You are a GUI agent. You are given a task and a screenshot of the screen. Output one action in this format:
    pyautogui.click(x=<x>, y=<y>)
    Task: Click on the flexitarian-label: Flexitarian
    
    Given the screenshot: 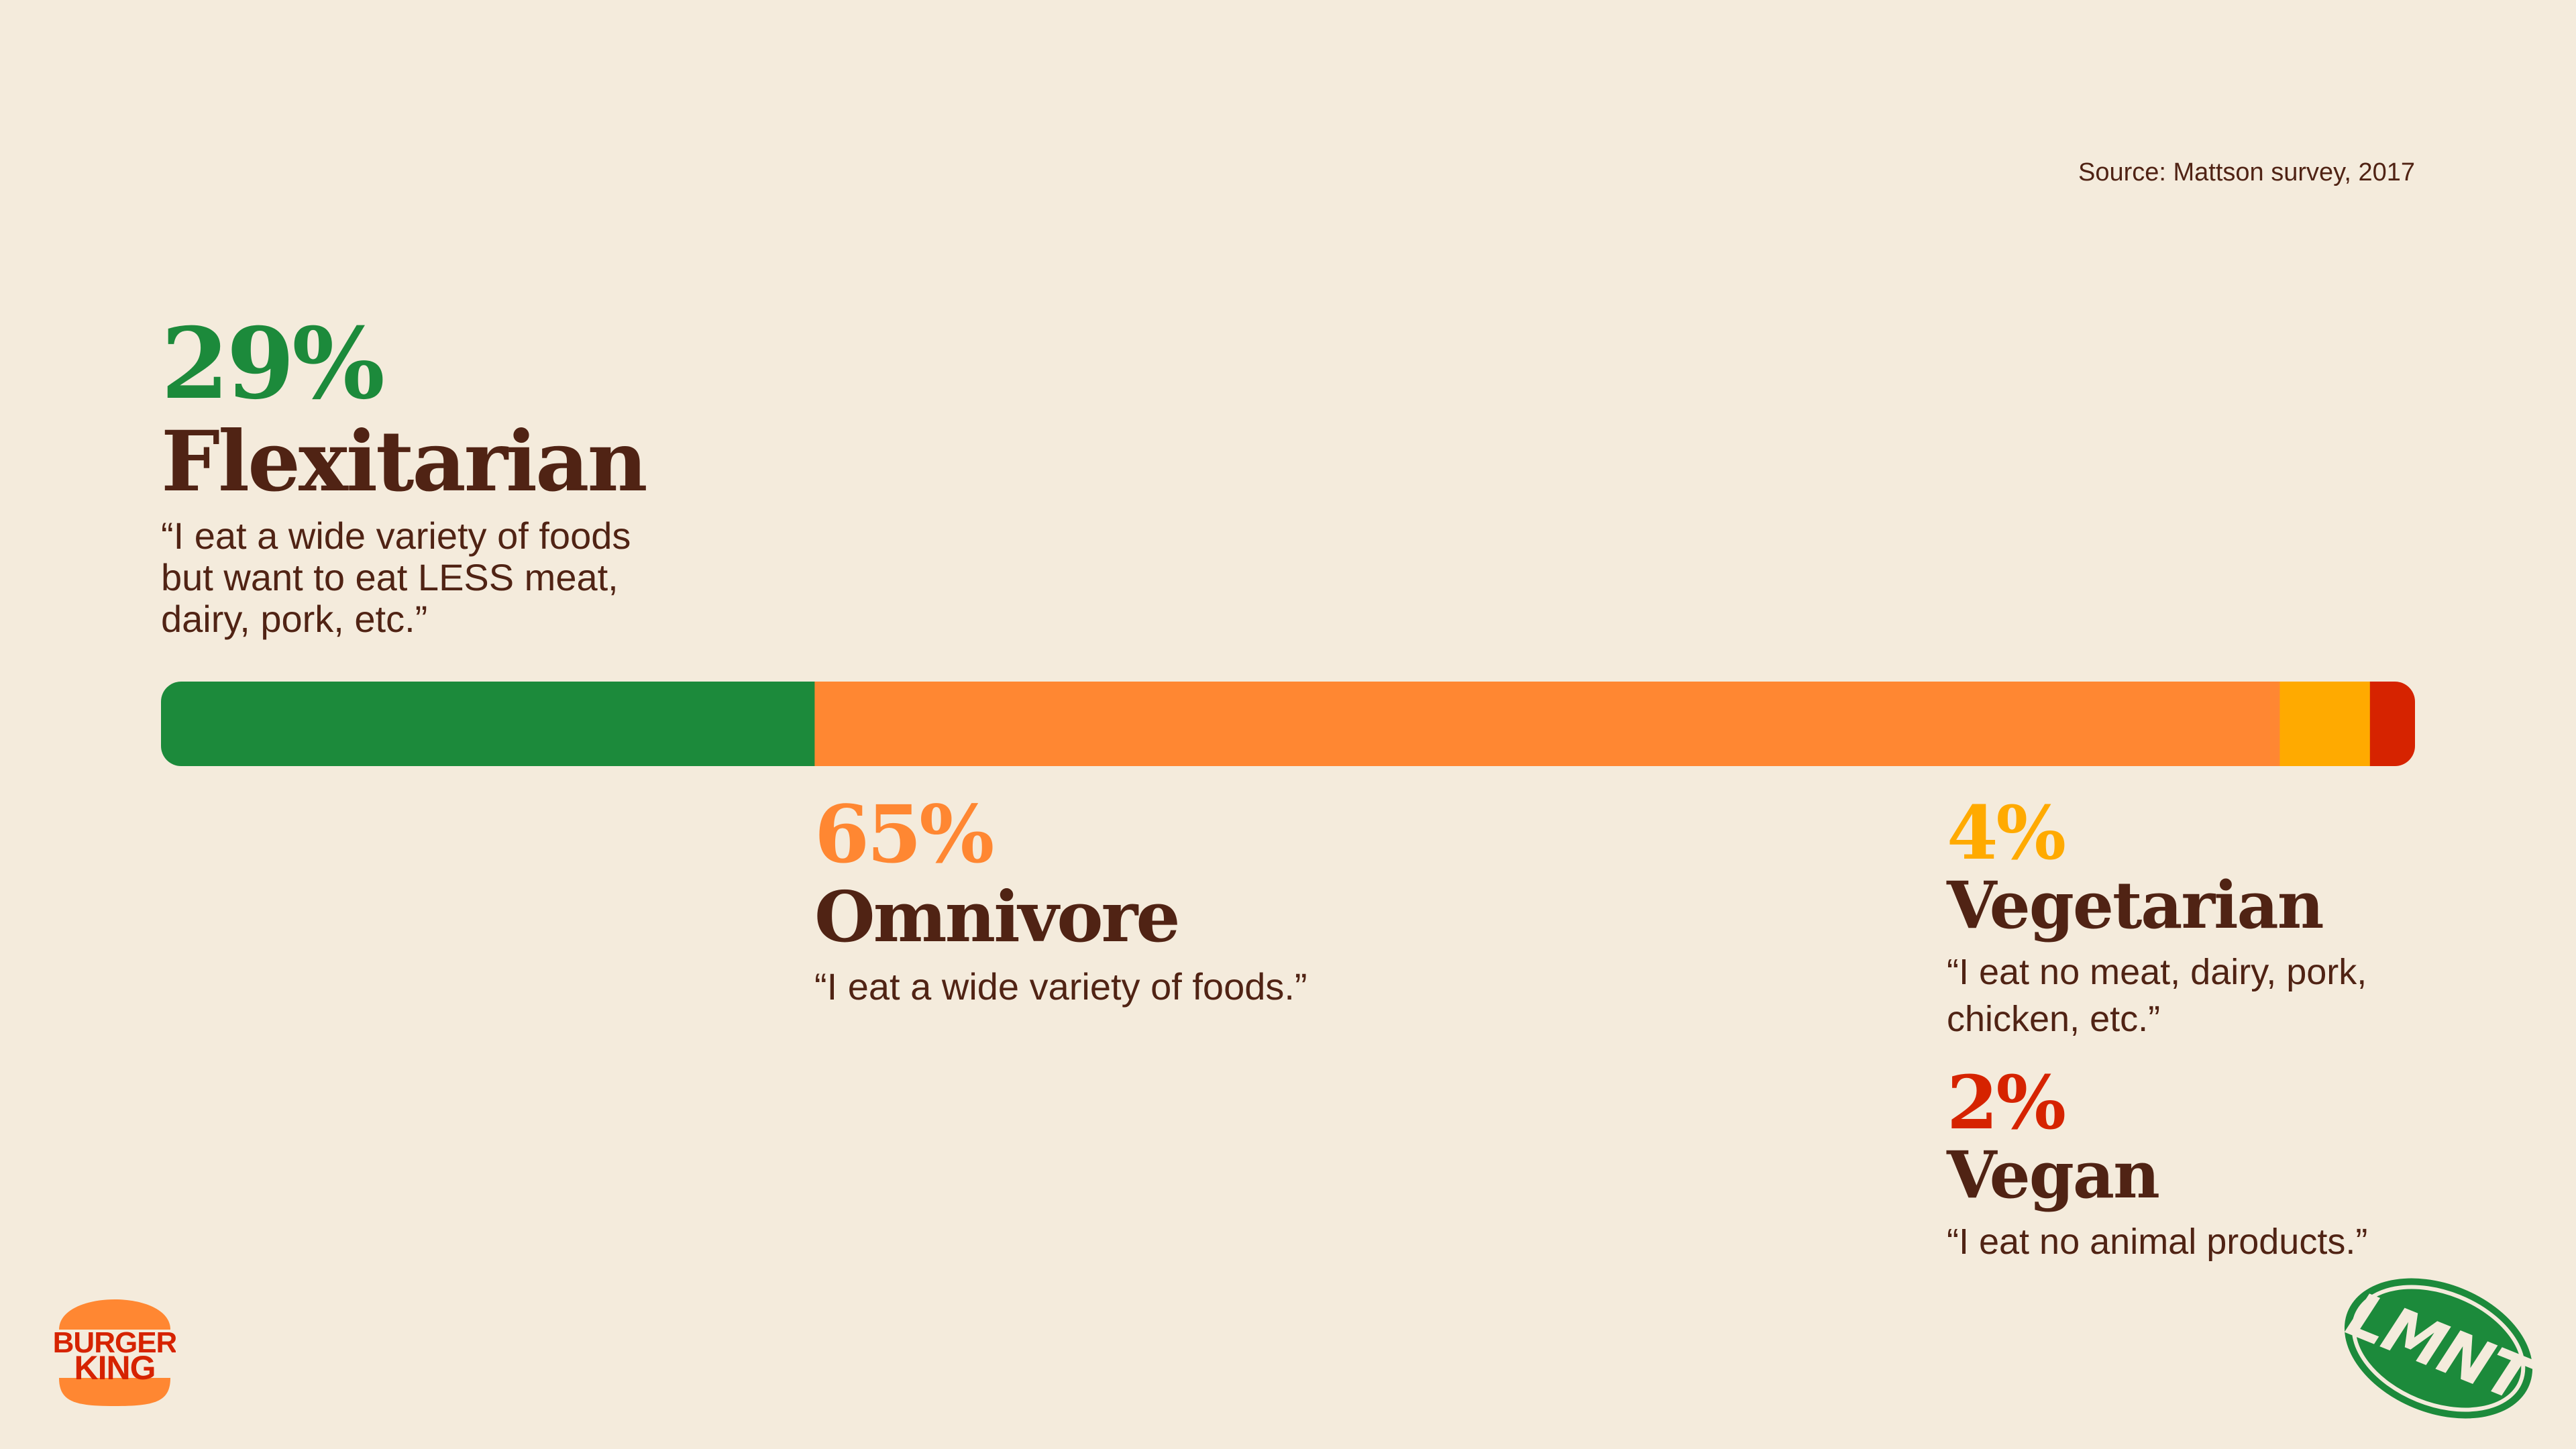 What is the action you would take?
    pyautogui.click(x=404, y=462)
    